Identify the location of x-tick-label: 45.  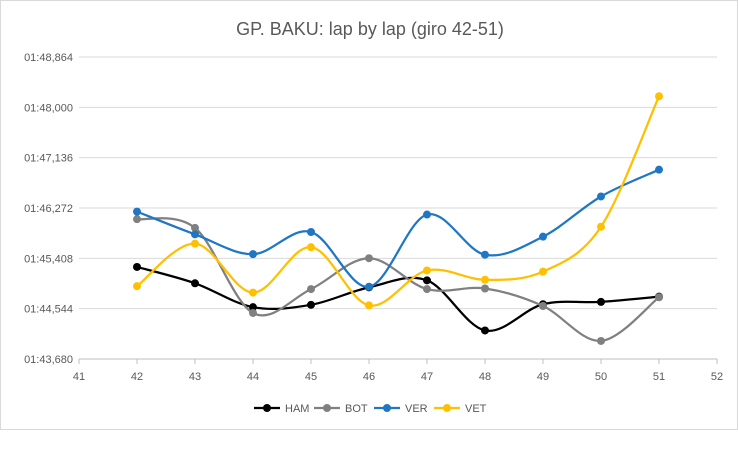
(311, 377).